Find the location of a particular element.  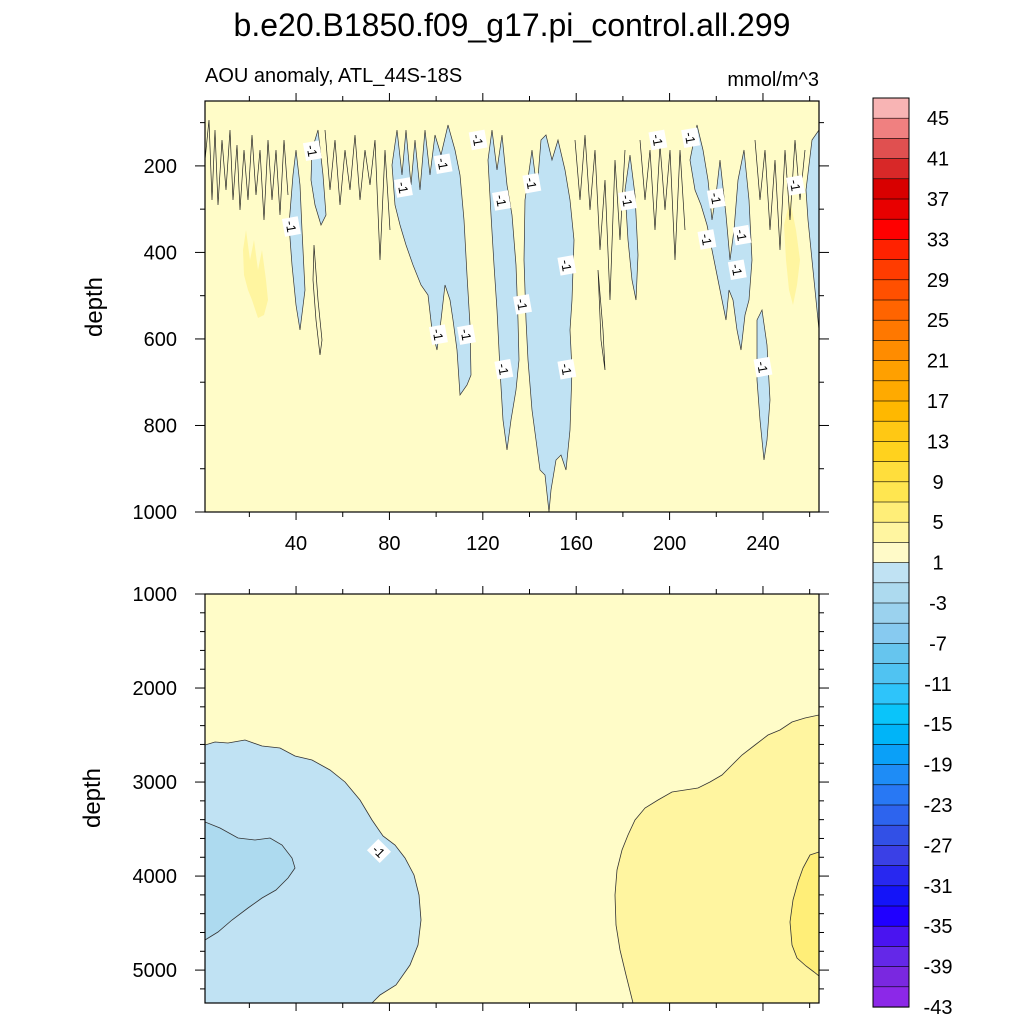

y-tick-label: 5000 is located at coordinates (155, 971).